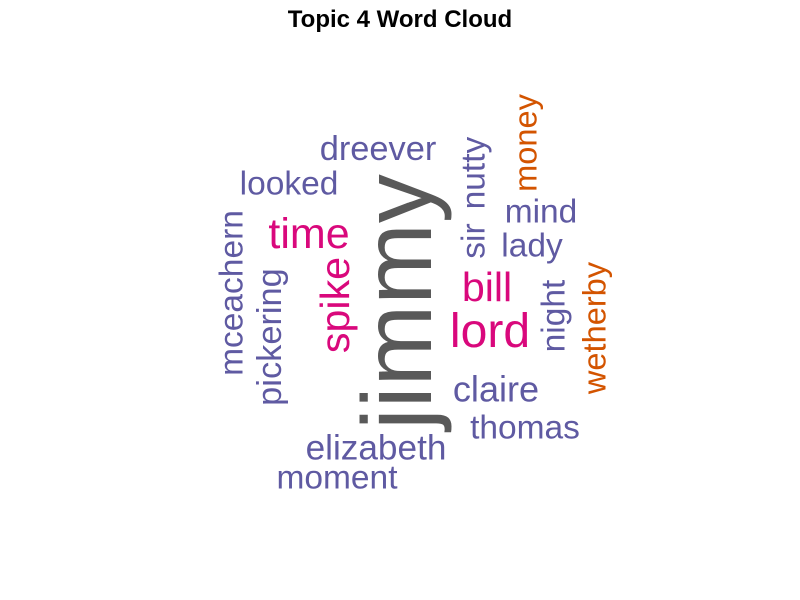 The image size is (800, 600). I want to click on word-money: money, so click(525, 142).